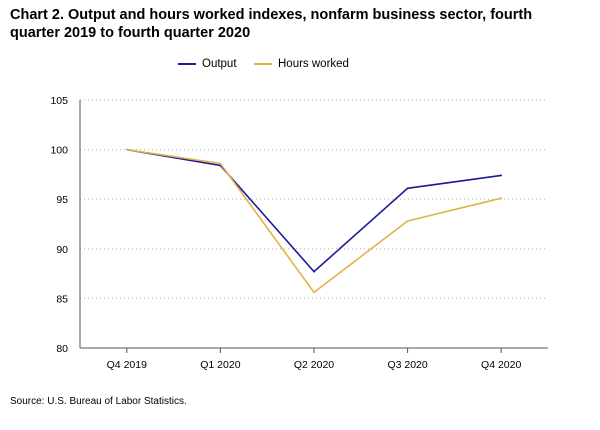 The height and width of the screenshot is (430, 600). I want to click on y-tick-label-100: 100, so click(59, 151).